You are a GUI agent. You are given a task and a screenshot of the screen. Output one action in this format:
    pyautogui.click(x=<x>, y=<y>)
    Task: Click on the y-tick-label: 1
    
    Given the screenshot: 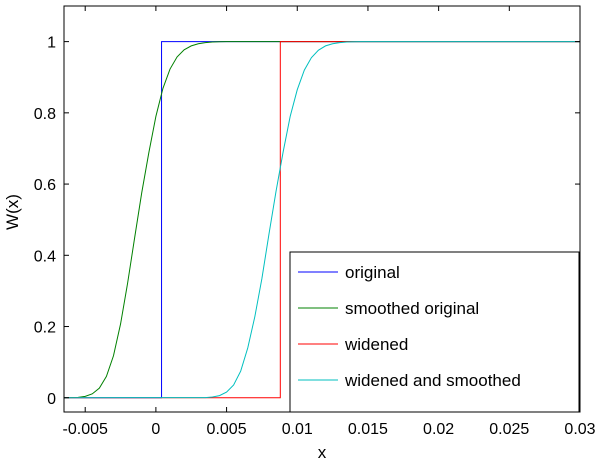 What is the action you would take?
    pyautogui.click(x=51, y=43)
    